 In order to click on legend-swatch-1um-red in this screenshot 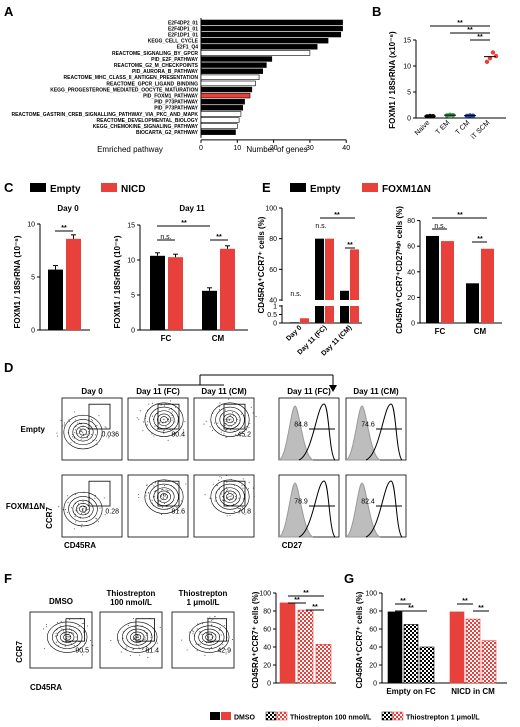, I will do `click(398, 716)`.